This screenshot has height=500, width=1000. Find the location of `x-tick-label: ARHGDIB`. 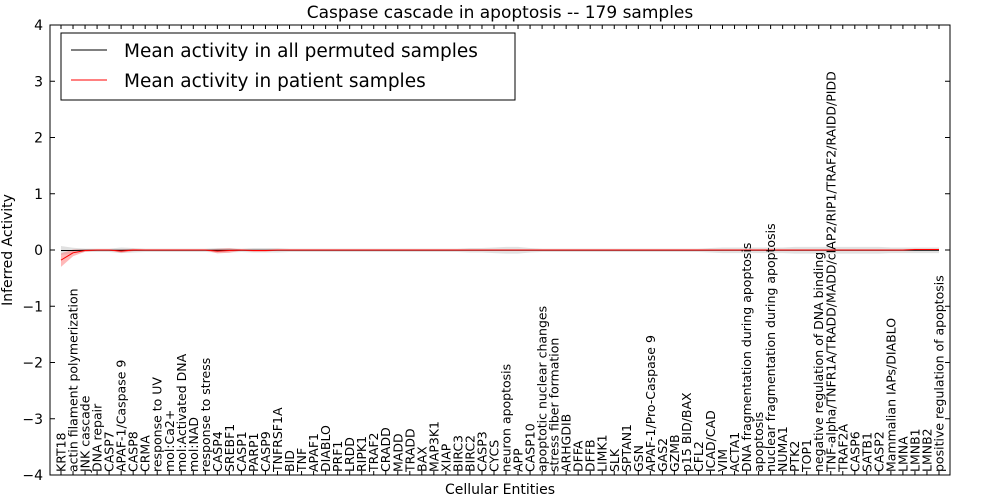

x-tick-label: ARHGDIB is located at coordinates (566, 443).